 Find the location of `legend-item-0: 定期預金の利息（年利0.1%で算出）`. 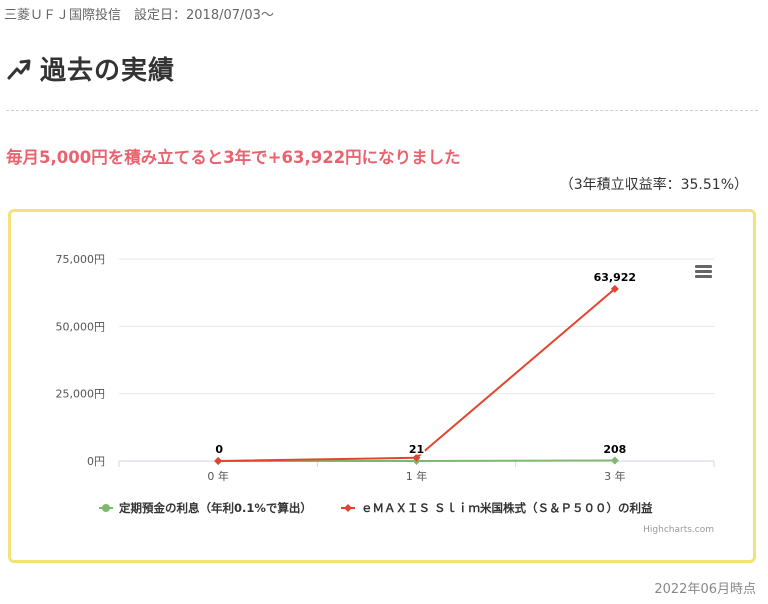

legend-item-0: 定期預金の利息（年利0.1%で算出） is located at coordinates (205, 508).